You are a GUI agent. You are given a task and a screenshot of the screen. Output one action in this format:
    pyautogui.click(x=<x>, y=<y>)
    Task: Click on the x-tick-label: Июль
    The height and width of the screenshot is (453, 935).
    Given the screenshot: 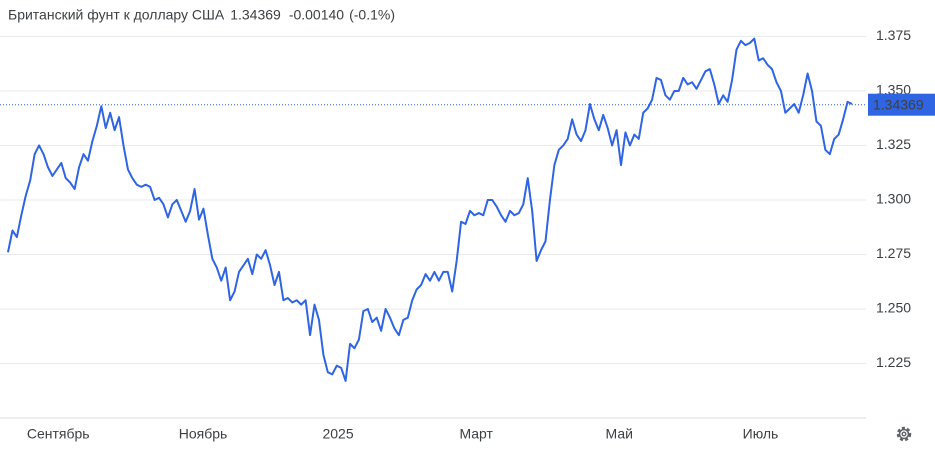 What is the action you would take?
    pyautogui.click(x=761, y=434)
    